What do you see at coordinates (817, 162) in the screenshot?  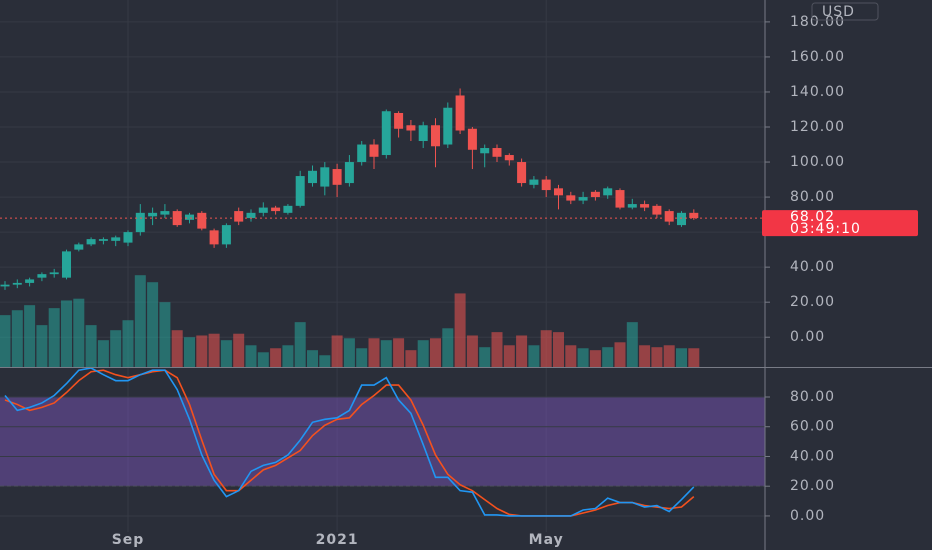 I see `y-tick-label: 100.00` at bounding box center [817, 162].